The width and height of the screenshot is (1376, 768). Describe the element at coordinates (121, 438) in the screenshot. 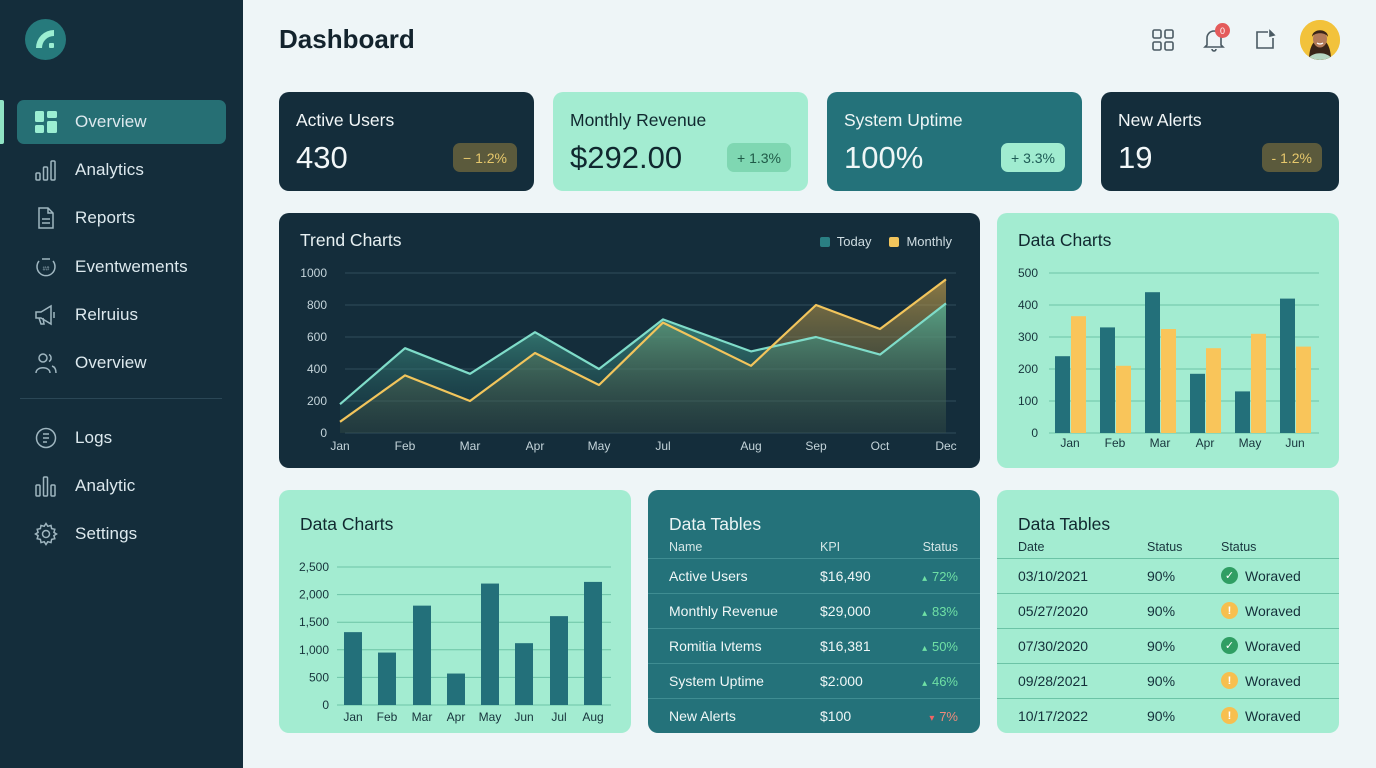

I see `sidebar-item-logs: Logs` at that location.